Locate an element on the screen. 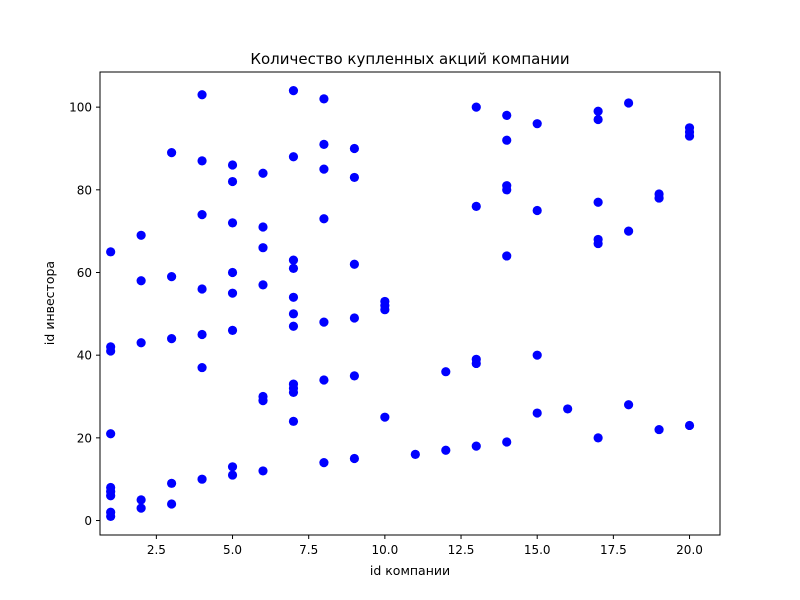 Image resolution: width=800 pixels, height=600 pixels. x-tick-label: 2.5 is located at coordinates (156, 550).